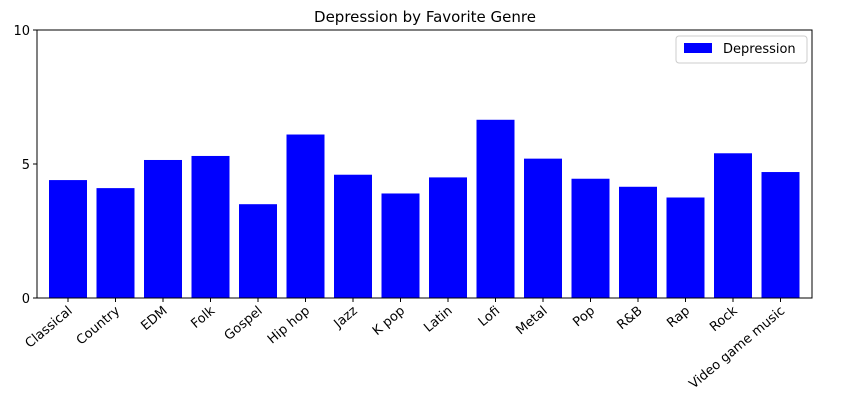 This screenshot has width=845, height=416. I want to click on x-tick-label: Gospel, so click(244, 324).